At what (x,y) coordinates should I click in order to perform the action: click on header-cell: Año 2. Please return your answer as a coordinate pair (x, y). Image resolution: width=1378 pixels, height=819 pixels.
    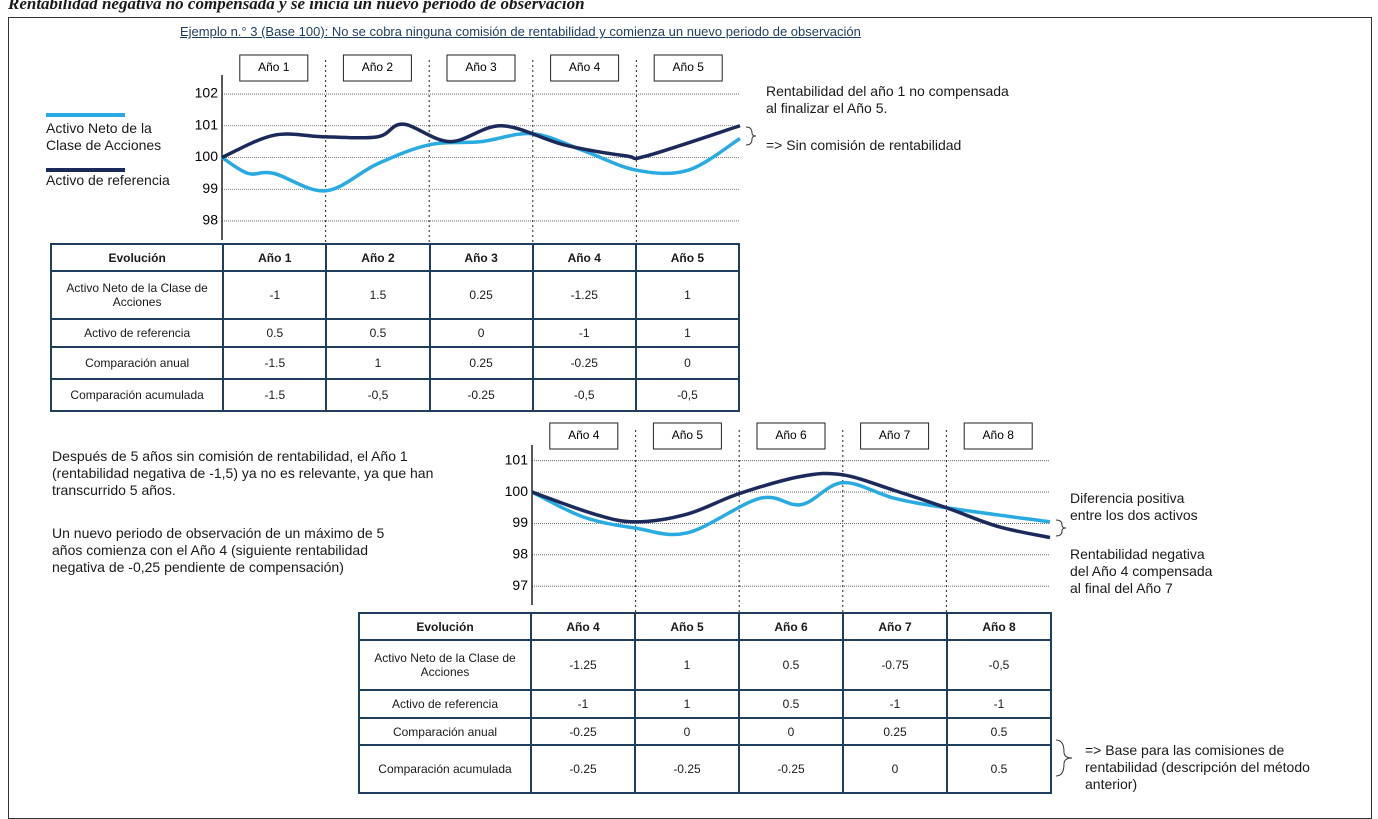
    Looking at the image, I should click on (378, 257).